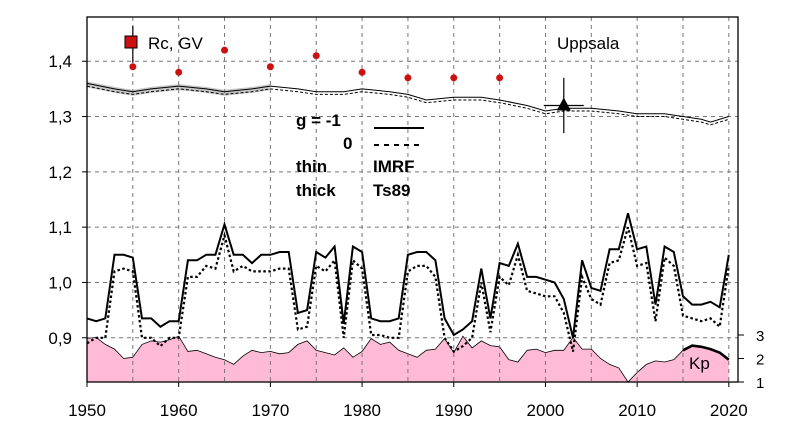 The width and height of the screenshot is (800, 441). I want to click on g-legend-label: g = -1, so click(318, 120).